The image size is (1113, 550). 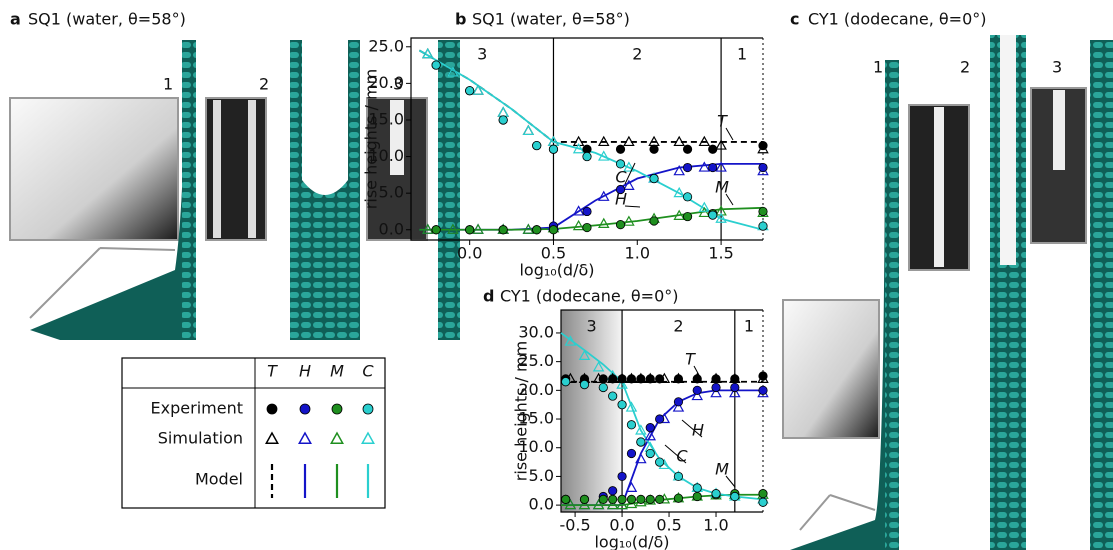 I want to click on legend-column: C, so click(x=368, y=371).